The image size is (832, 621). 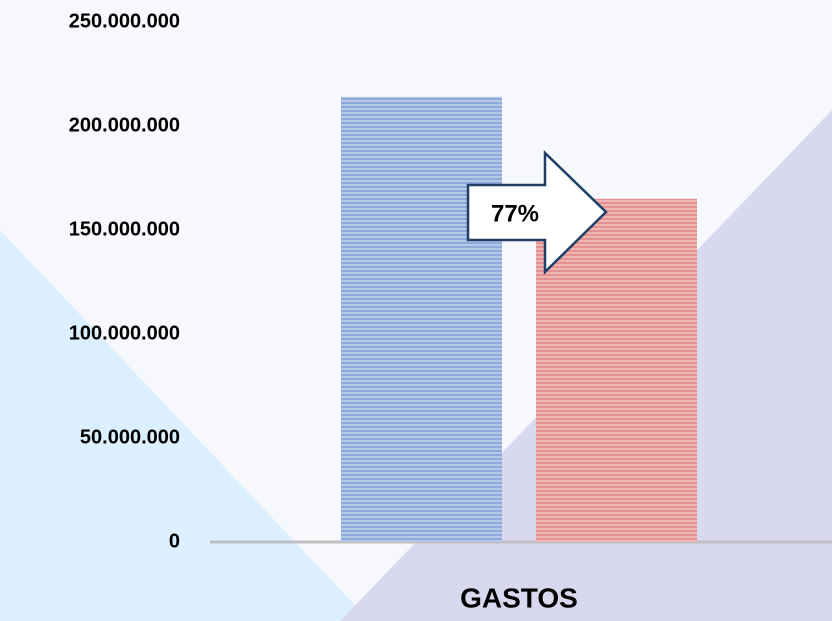 What do you see at coordinates (124, 333) in the screenshot?
I see `y-tick-label: 100.000.000` at bounding box center [124, 333].